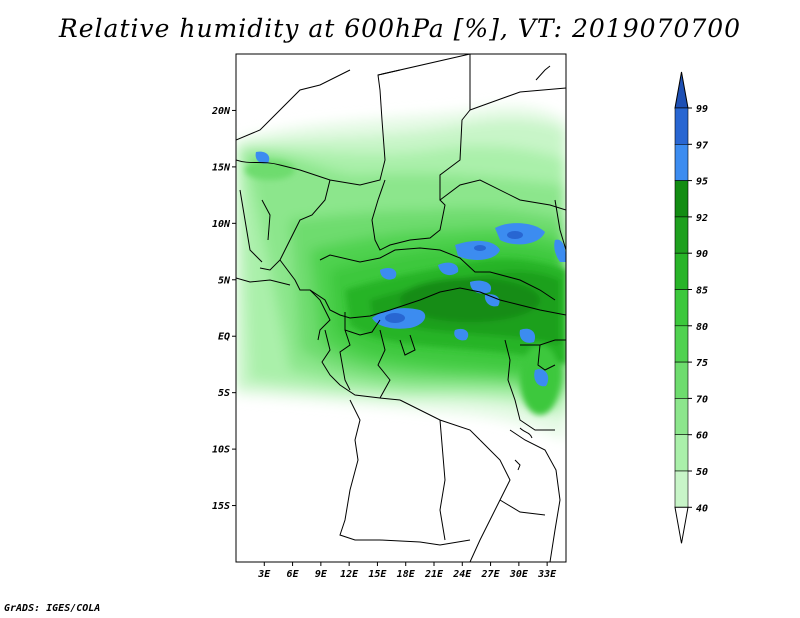 This screenshot has width=800, height=618. Describe the element at coordinates (702, 145) in the screenshot. I see `colorbar-label: 97` at that location.